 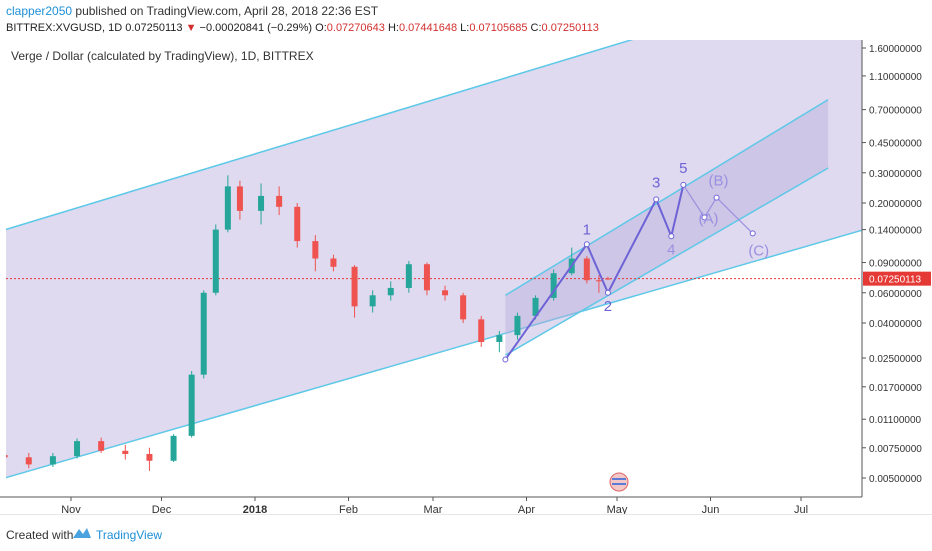 I want to click on flag-icon-circle, so click(x=619, y=482).